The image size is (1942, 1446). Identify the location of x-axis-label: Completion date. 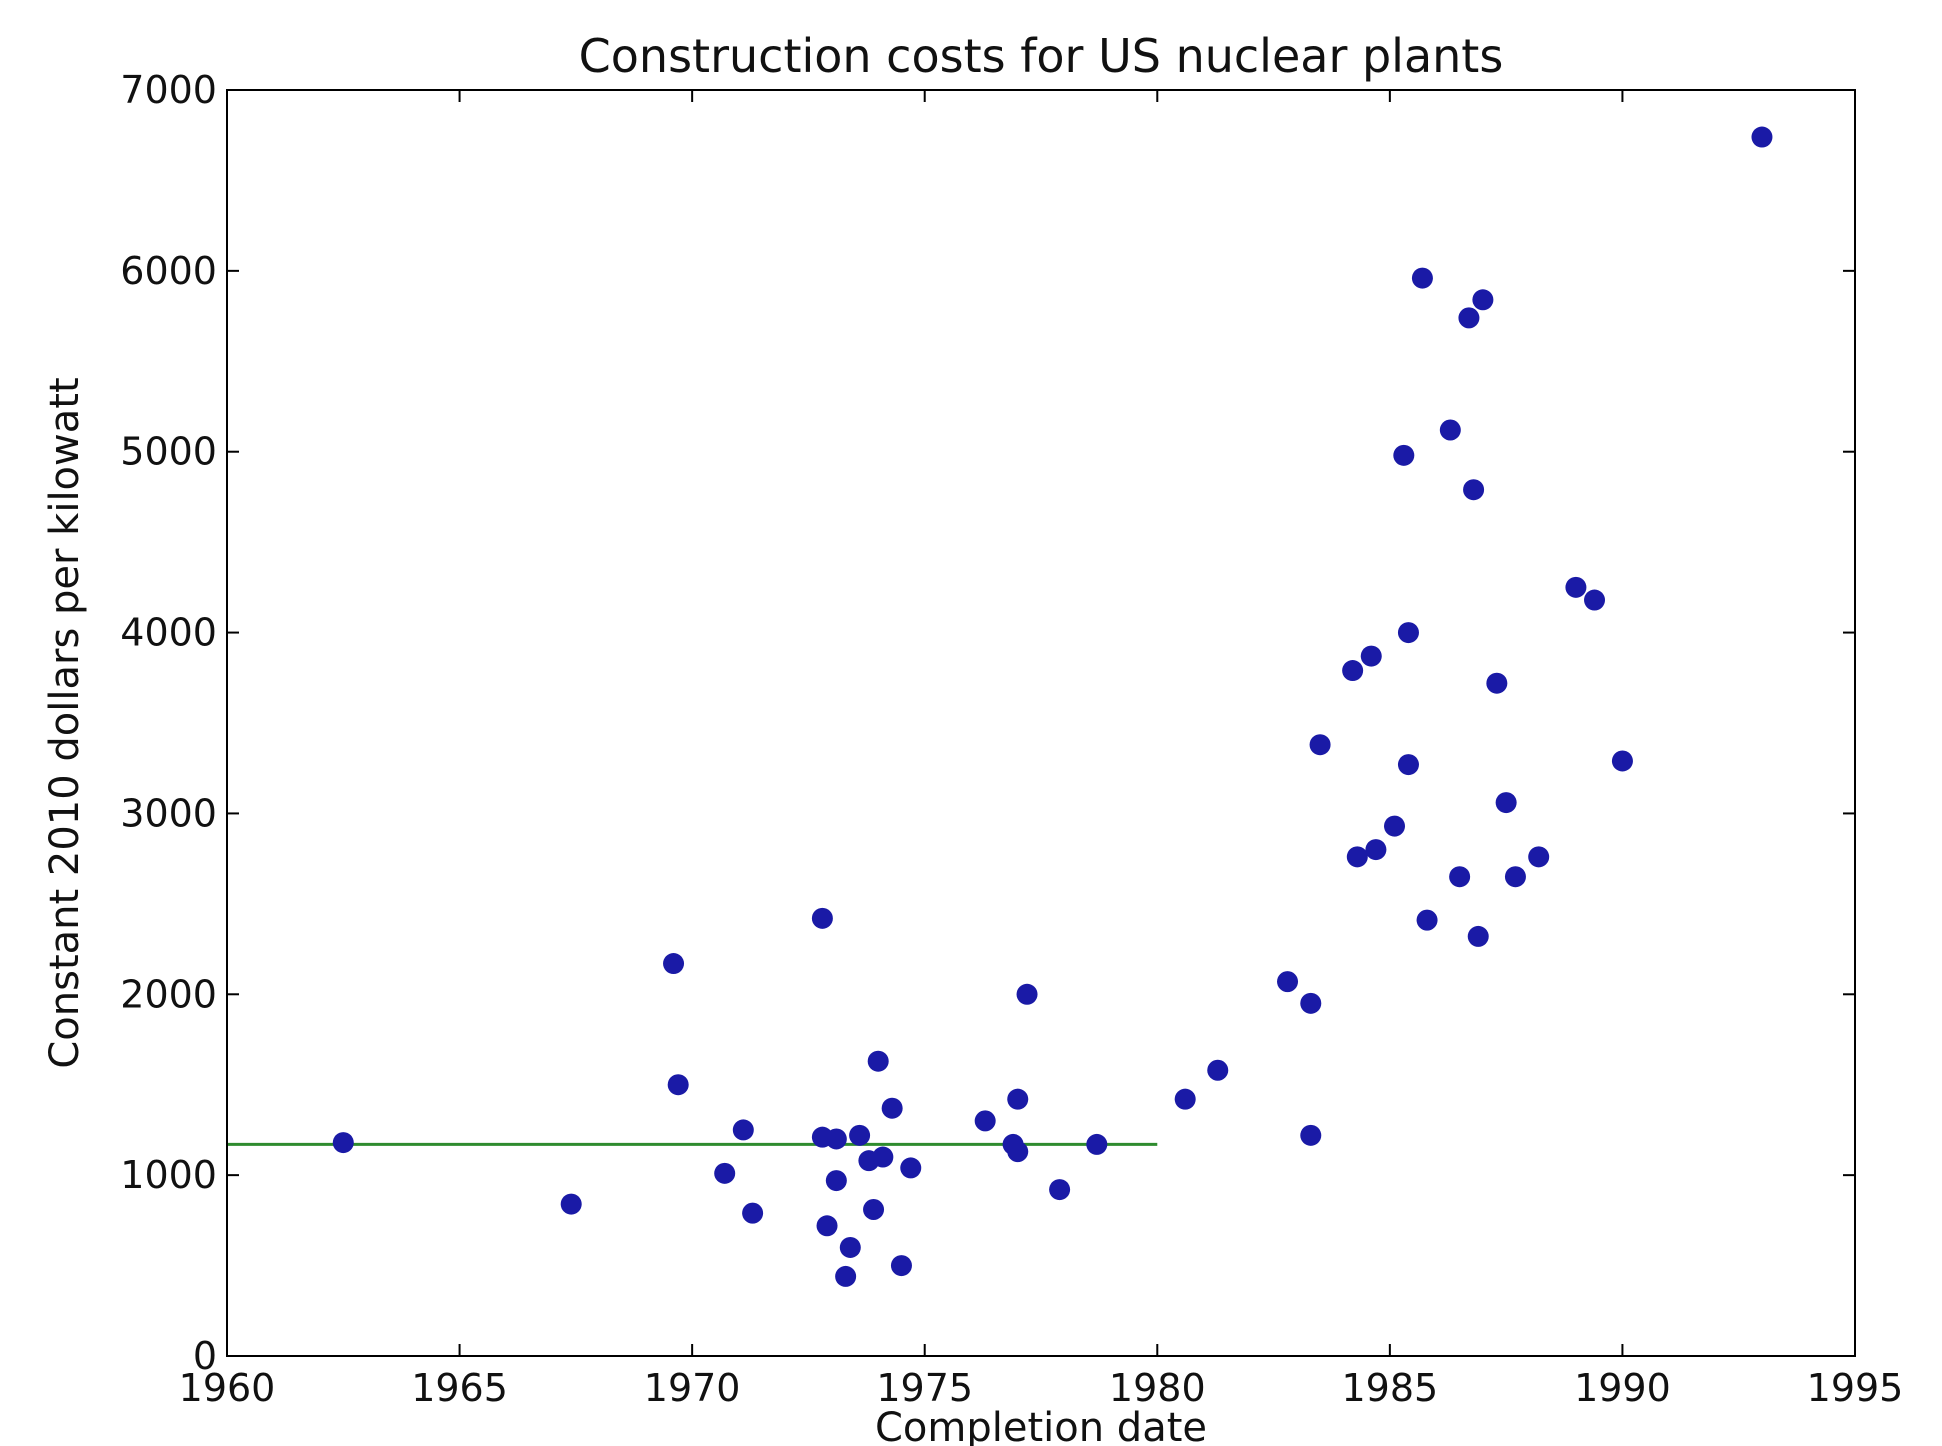
(1041, 1425).